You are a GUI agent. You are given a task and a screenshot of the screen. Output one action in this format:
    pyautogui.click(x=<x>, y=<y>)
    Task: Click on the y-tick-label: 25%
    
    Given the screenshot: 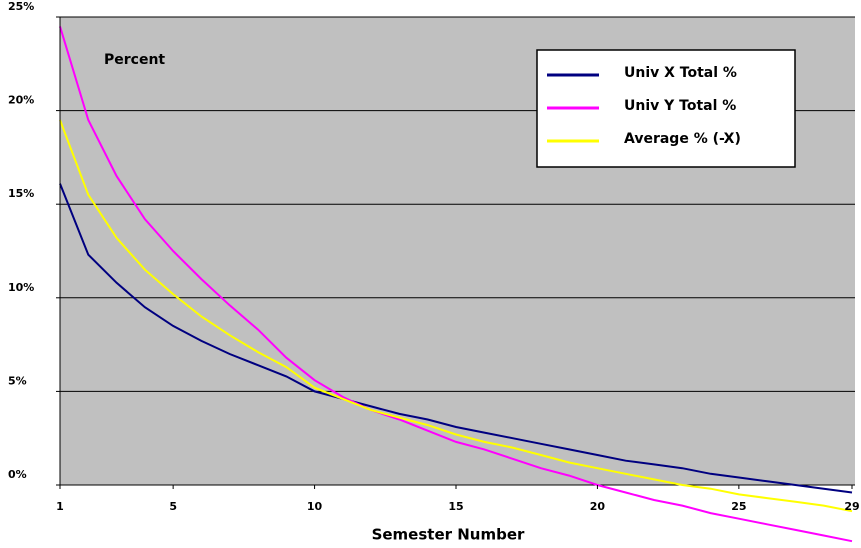 What is the action you would take?
    pyautogui.click(x=21, y=6)
    